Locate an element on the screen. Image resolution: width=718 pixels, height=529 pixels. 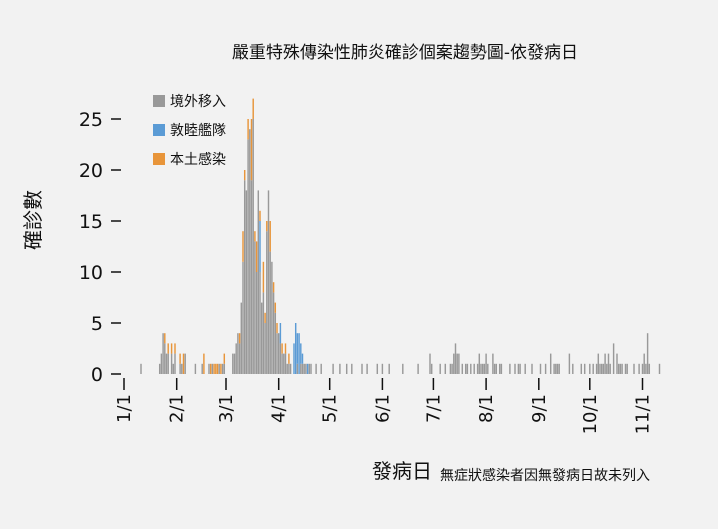
y-axis-label: 確診數 is located at coordinates (33, 220).